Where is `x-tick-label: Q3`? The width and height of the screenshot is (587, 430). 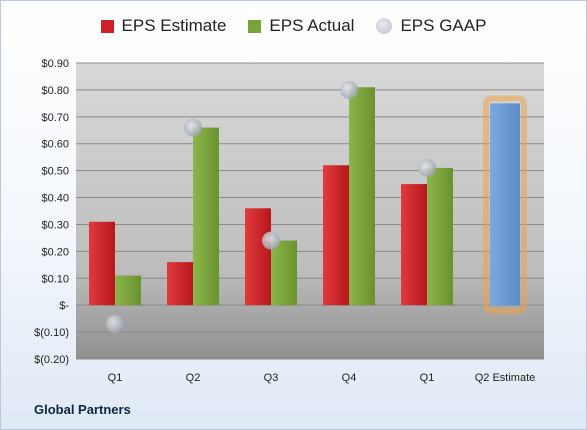
x-tick-label: Q3 is located at coordinates (271, 378).